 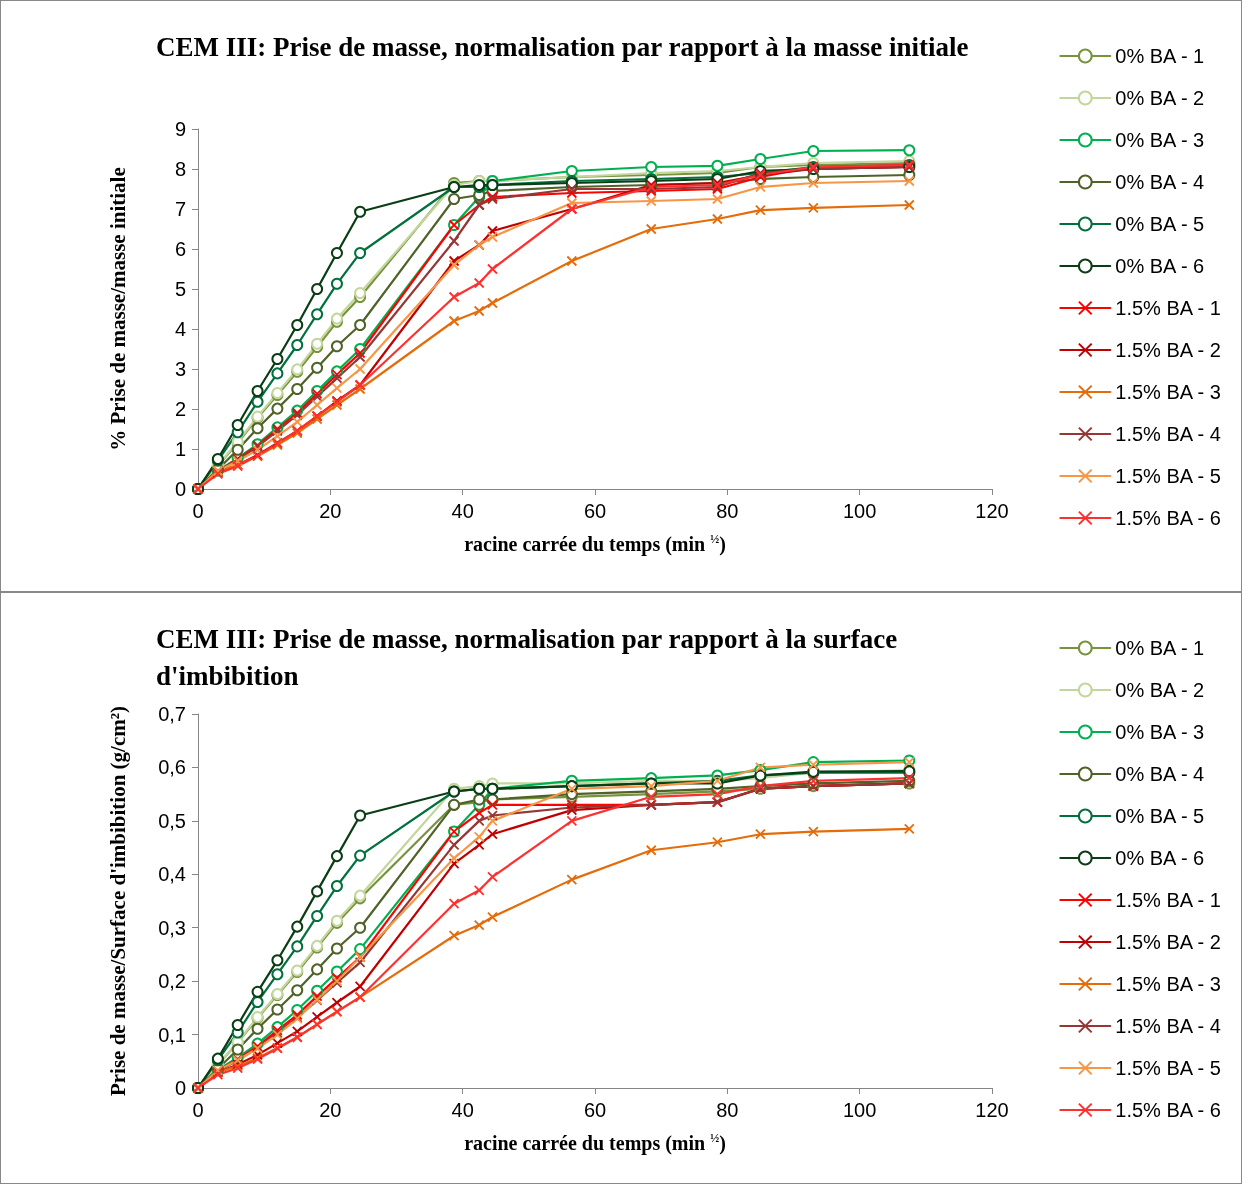 I want to click on chart-title: CEM III: Prise de masse, normalisation par rapport à la masse initiale, so click(x=562, y=46).